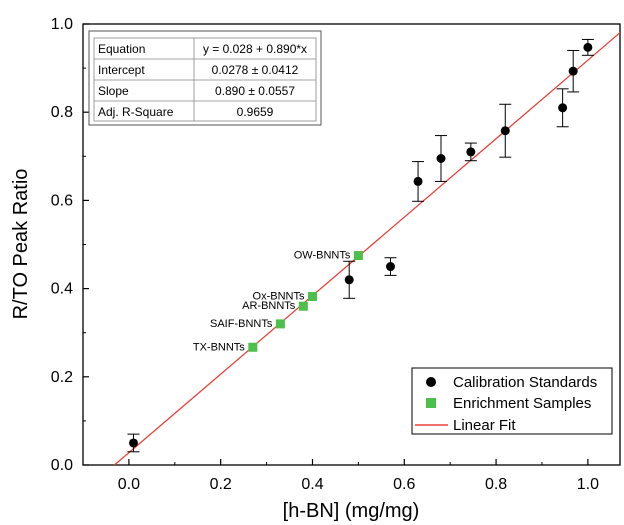 This screenshot has width=624, height=525. Describe the element at coordinates (588, 484) in the screenshot. I see `x-tick-label: 1.0` at that location.